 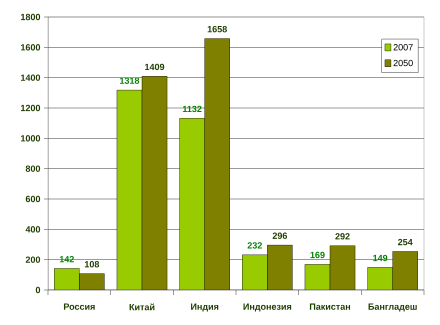 I want to click on data-label: 169, so click(x=317, y=255).